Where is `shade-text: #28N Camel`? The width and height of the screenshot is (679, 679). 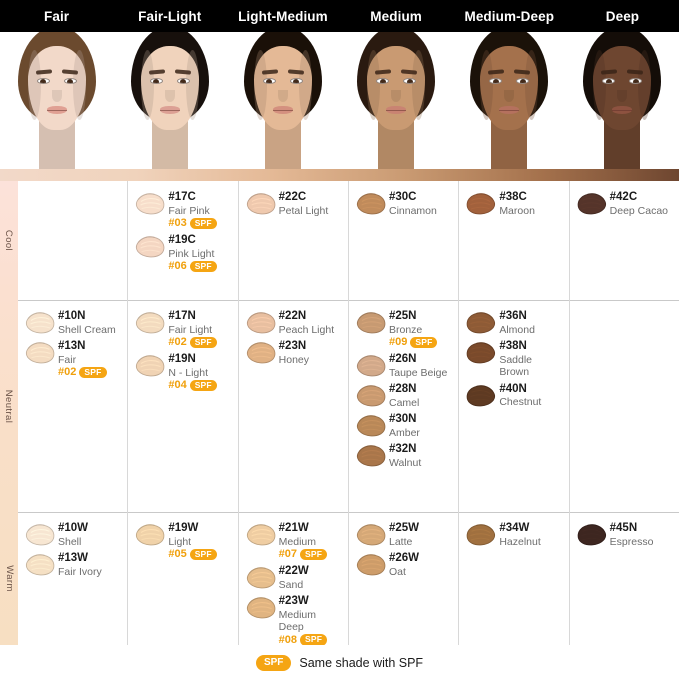
shade-text: #28N Camel is located at coordinates (404, 395).